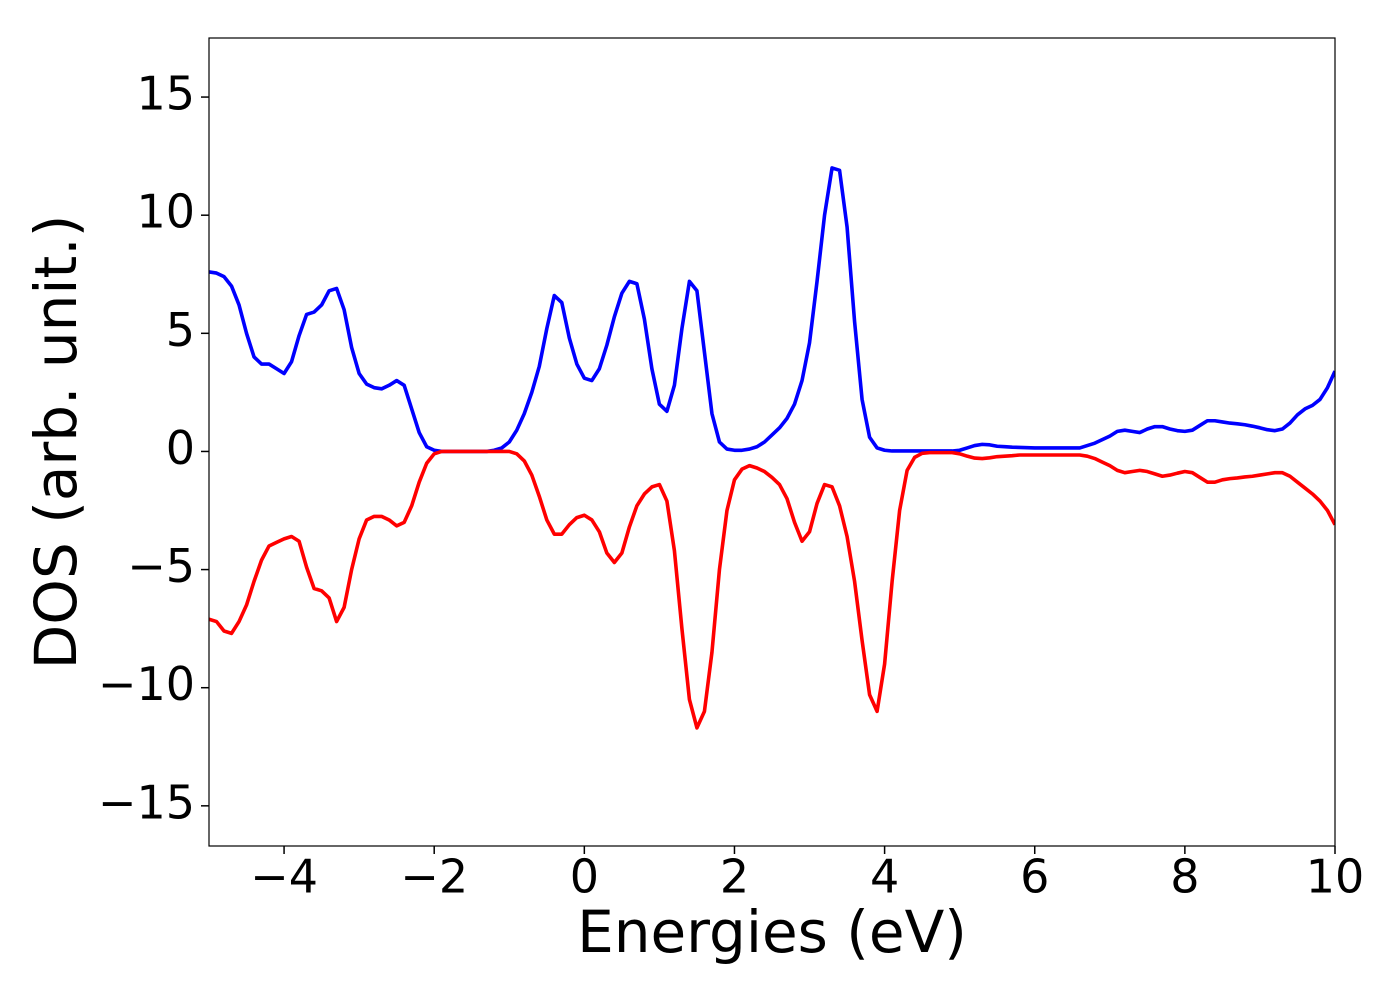 The image size is (1400, 1000). Describe the element at coordinates (56, 442) in the screenshot. I see `y-axis-label: DOS (arb. unit.)` at that location.